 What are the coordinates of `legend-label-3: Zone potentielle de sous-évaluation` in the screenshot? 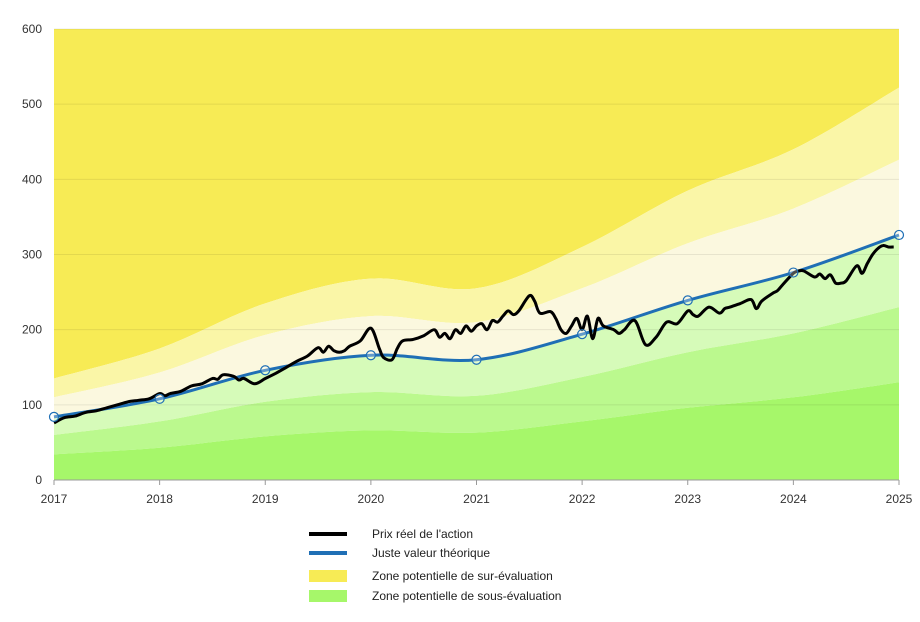 It's located at (466, 596).